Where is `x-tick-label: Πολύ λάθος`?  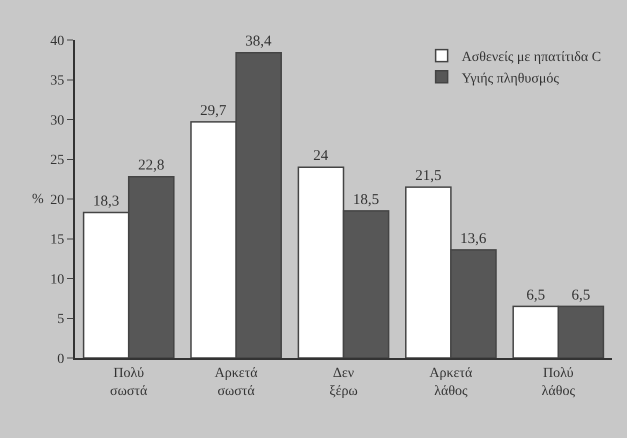 x-tick-label: Πολύ λάθος is located at coordinates (559, 382).